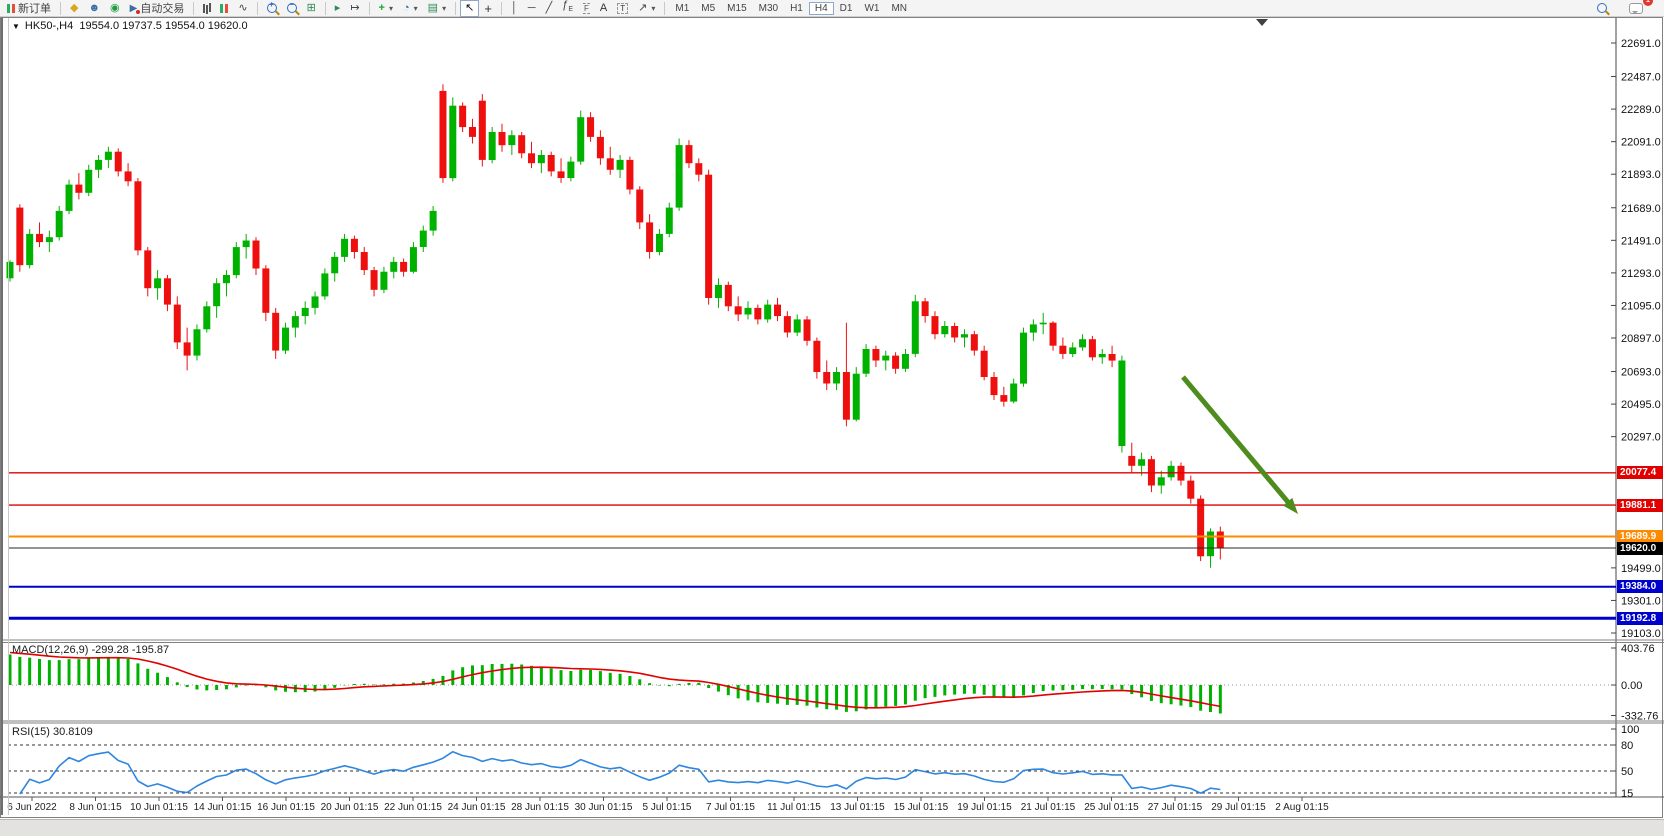  I want to click on auto-scroll-button: ▸, so click(338, 8).